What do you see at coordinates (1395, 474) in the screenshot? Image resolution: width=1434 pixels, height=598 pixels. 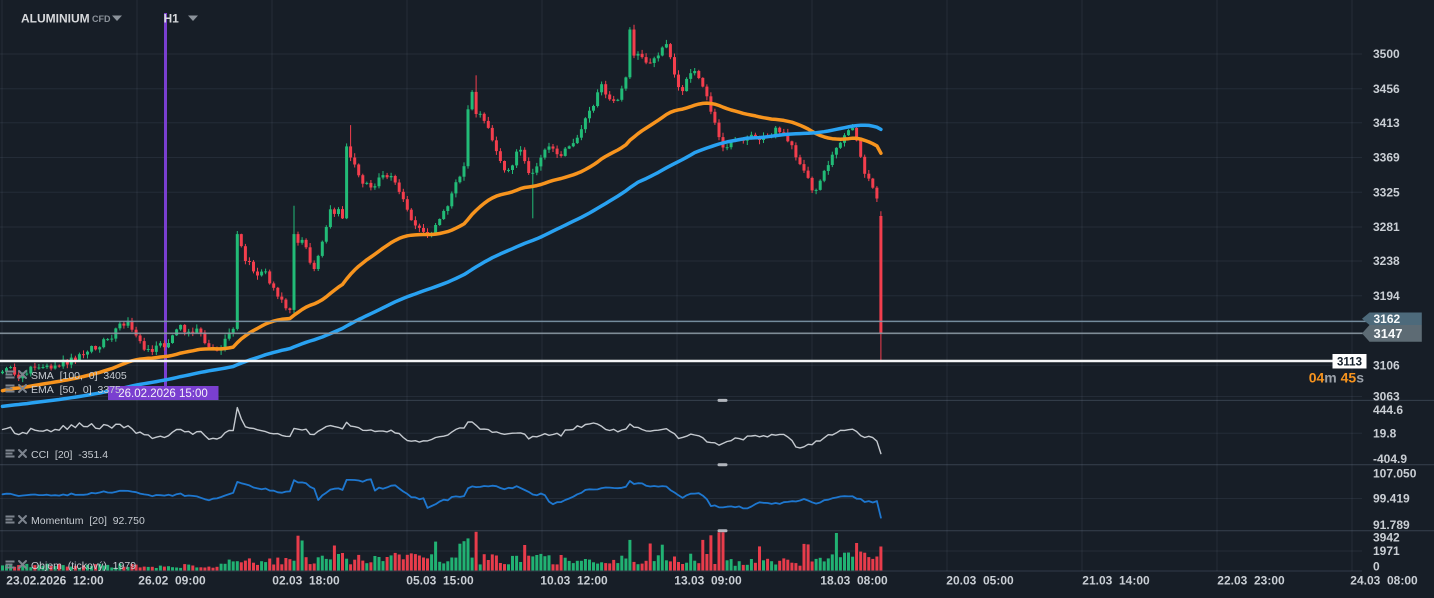 I see `svg-text: 107.050` at bounding box center [1395, 474].